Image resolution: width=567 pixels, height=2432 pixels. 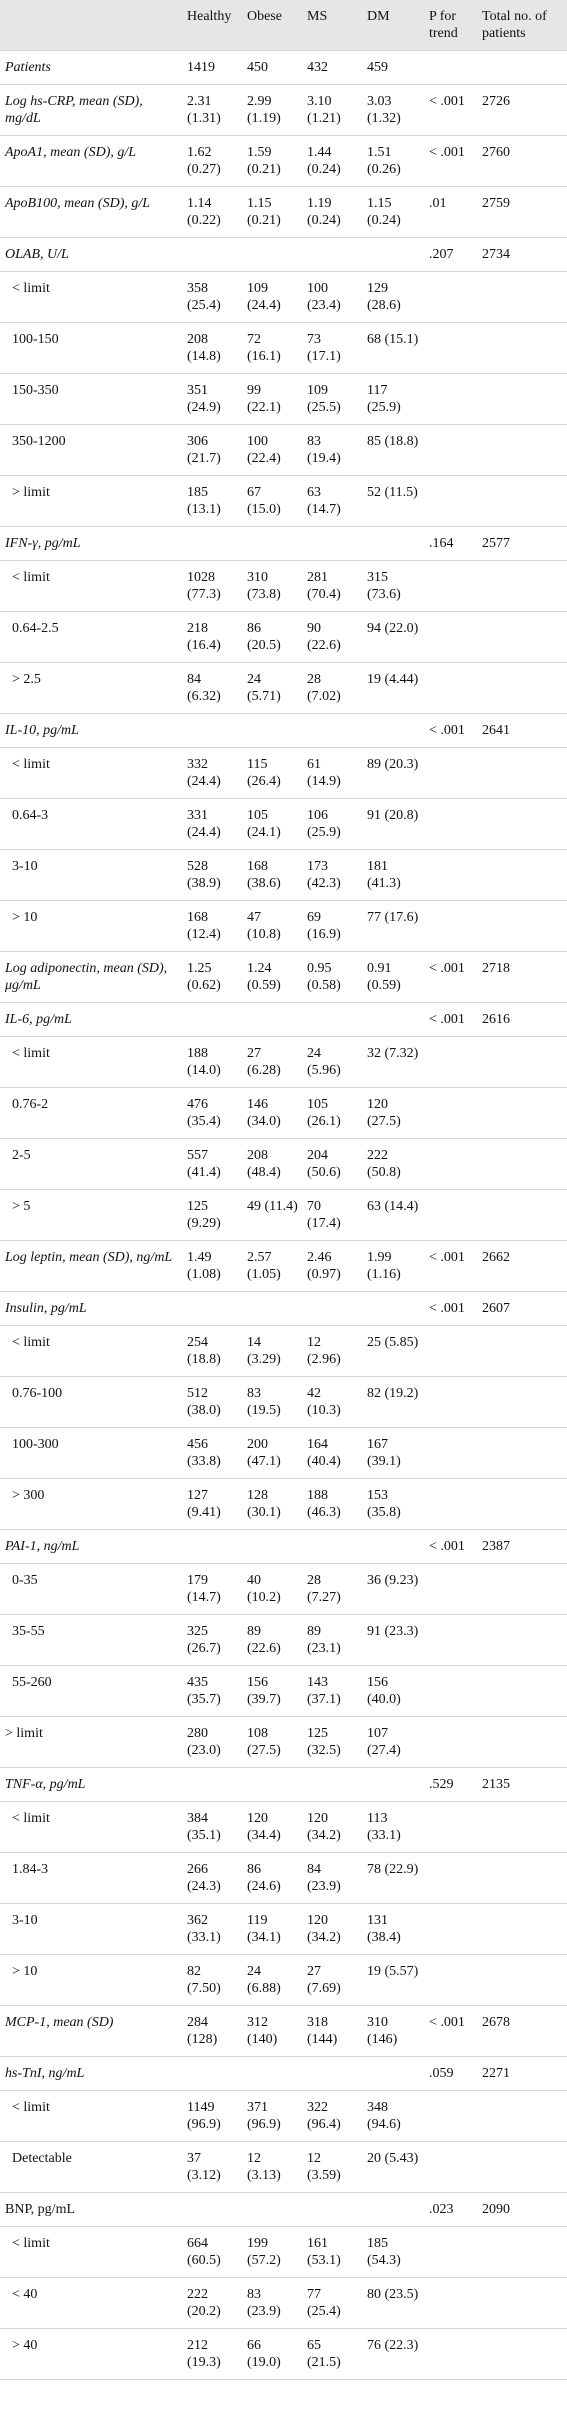 What do you see at coordinates (332, 1640) in the screenshot?
I see `cell: 89 (23.1)` at bounding box center [332, 1640].